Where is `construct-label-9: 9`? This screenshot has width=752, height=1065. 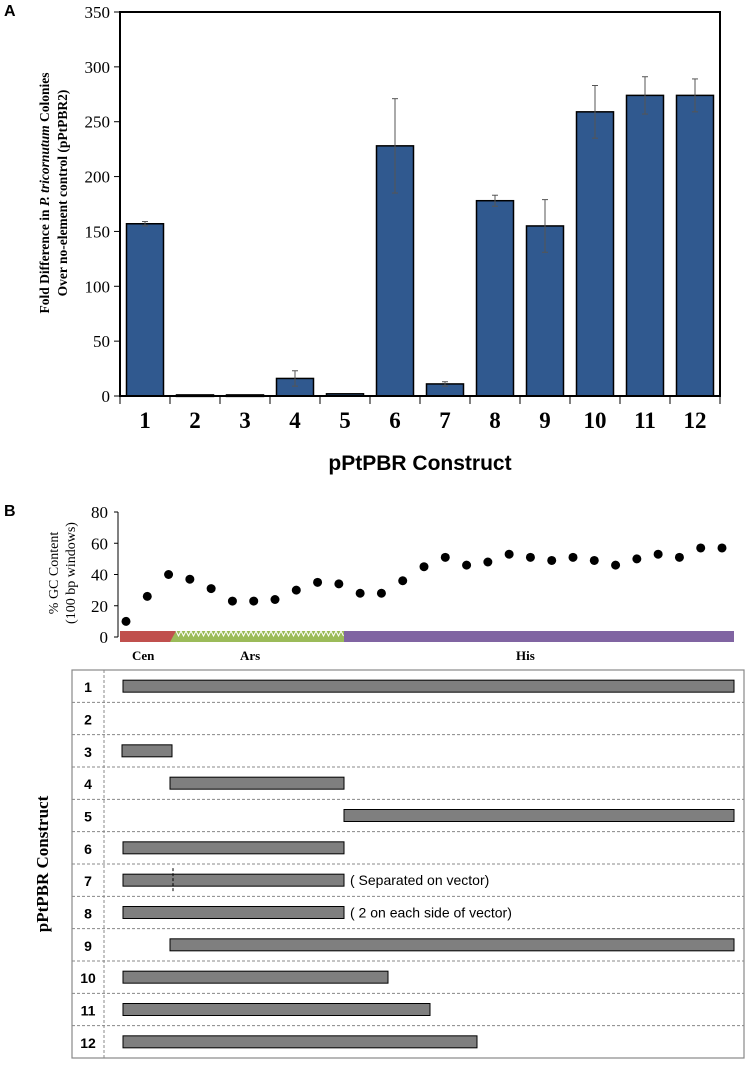 construct-label-9: 9 is located at coordinates (88, 946).